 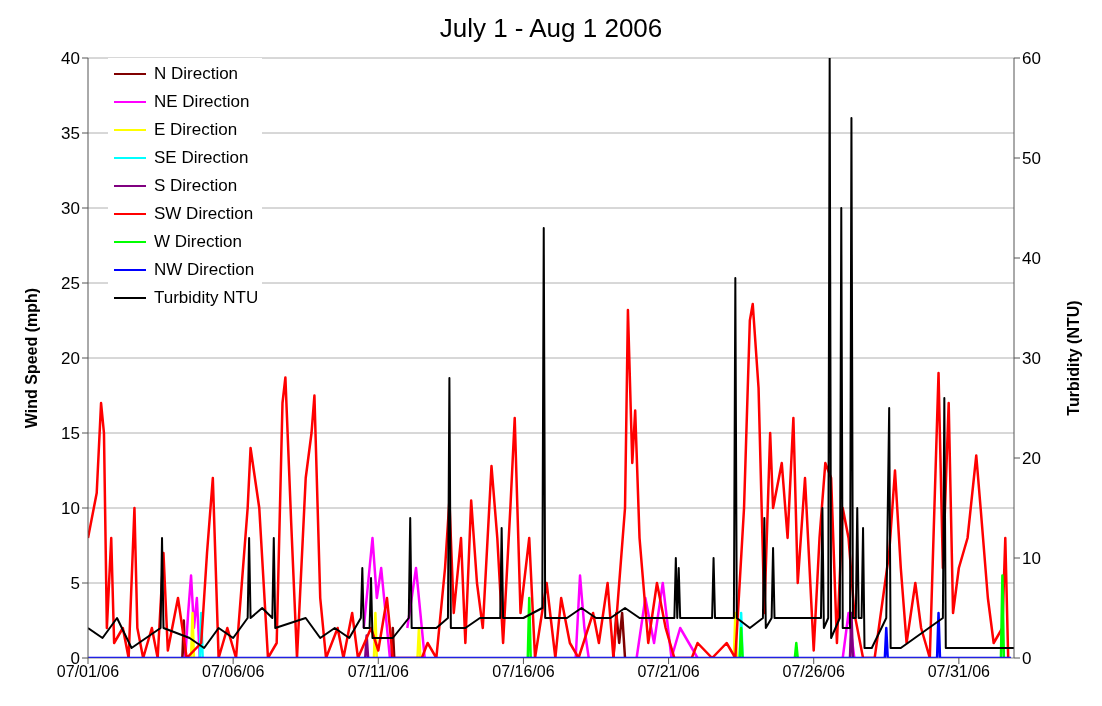 I want to click on y2-tick-label: 20, so click(x=1031, y=459).